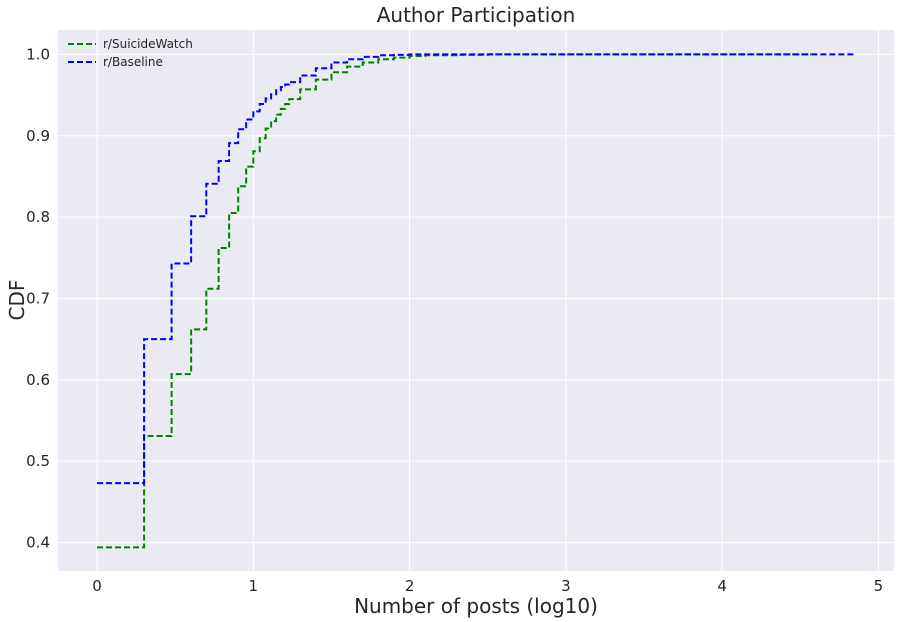  What do you see at coordinates (38, 136) in the screenshot?
I see `y-tick-label: 0.9` at bounding box center [38, 136].